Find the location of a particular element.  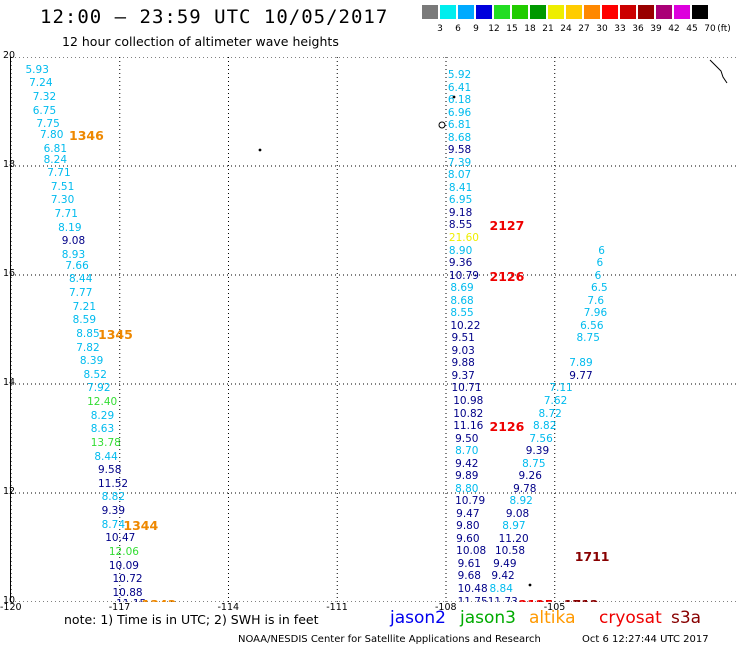

wave-height-label: 8.93 is located at coordinates (73, 254).